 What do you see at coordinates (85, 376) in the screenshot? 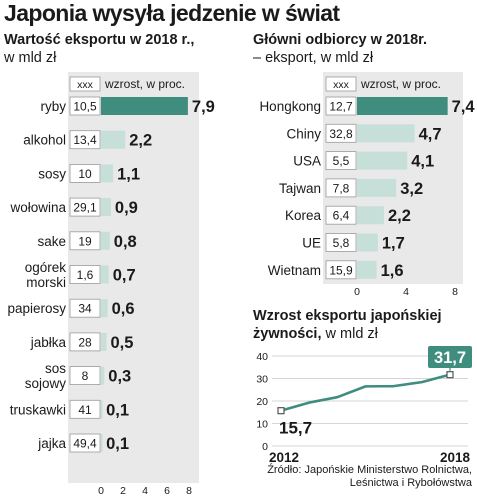
I see `products-growth-label: 8` at bounding box center [85, 376].